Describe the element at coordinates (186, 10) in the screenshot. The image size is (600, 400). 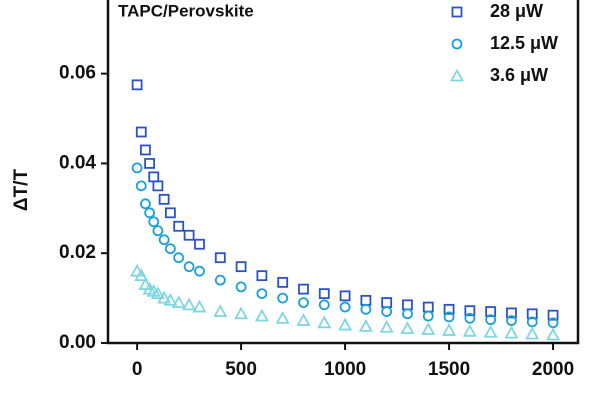
I see `chart-title: TAPC/Perovskite` at that location.